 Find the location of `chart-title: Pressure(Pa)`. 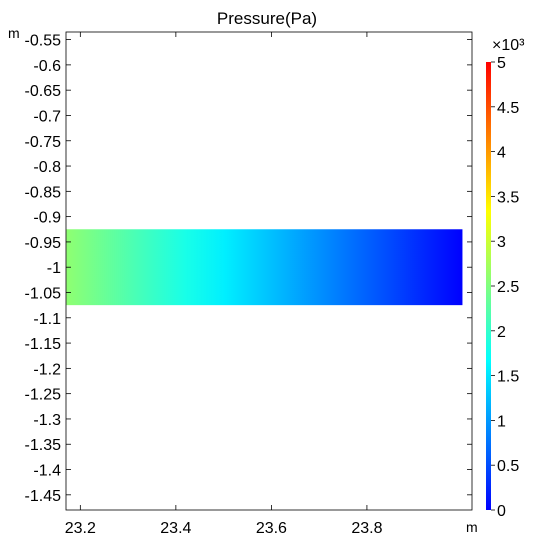

chart-title: Pressure(Pa) is located at coordinates (267, 18).